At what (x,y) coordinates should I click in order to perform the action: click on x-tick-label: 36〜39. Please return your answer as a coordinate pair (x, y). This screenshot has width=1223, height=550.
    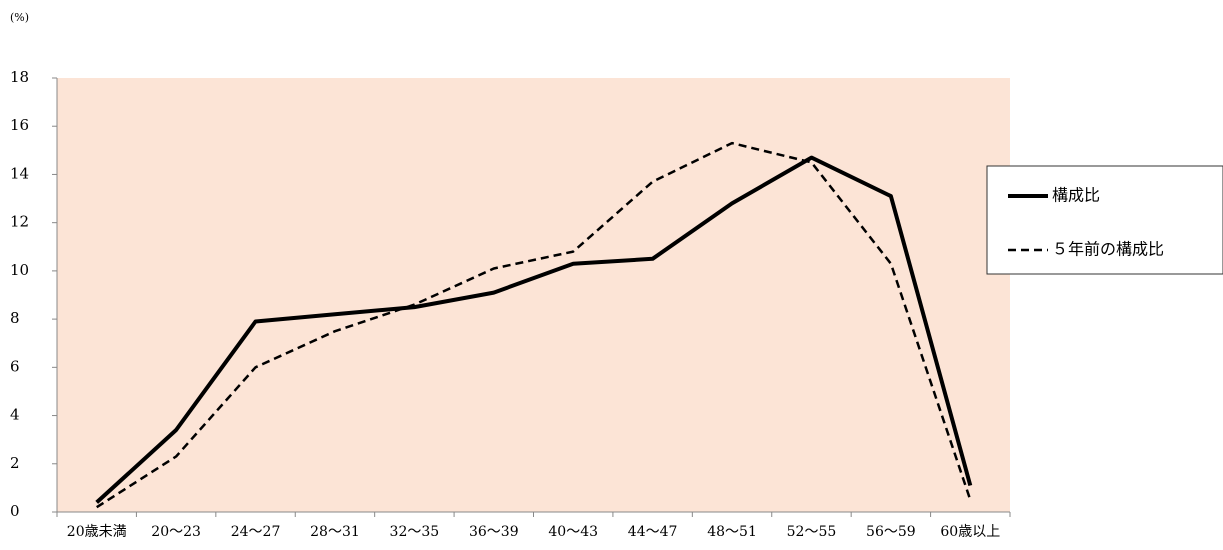
    Looking at the image, I should click on (494, 532).